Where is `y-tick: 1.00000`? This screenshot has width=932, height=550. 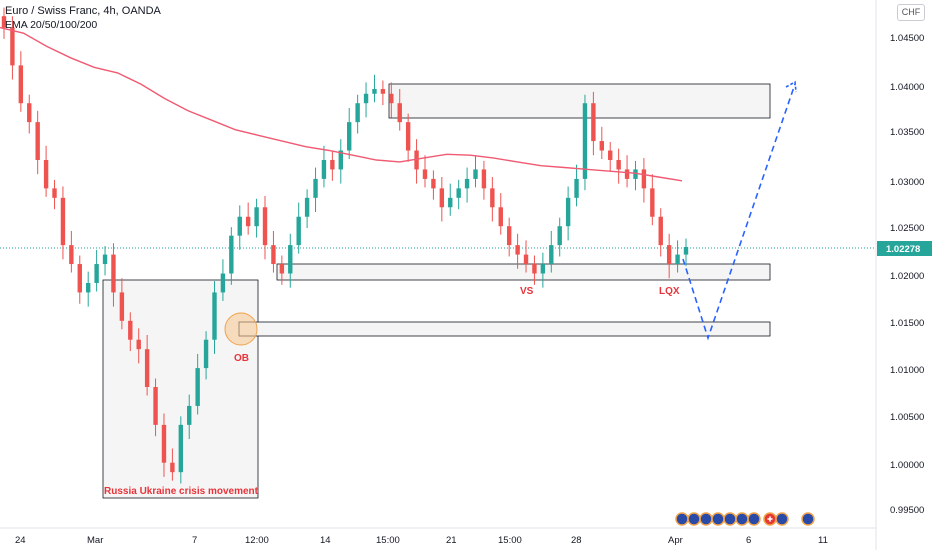
y-tick: 1.00000 is located at coordinates (907, 465).